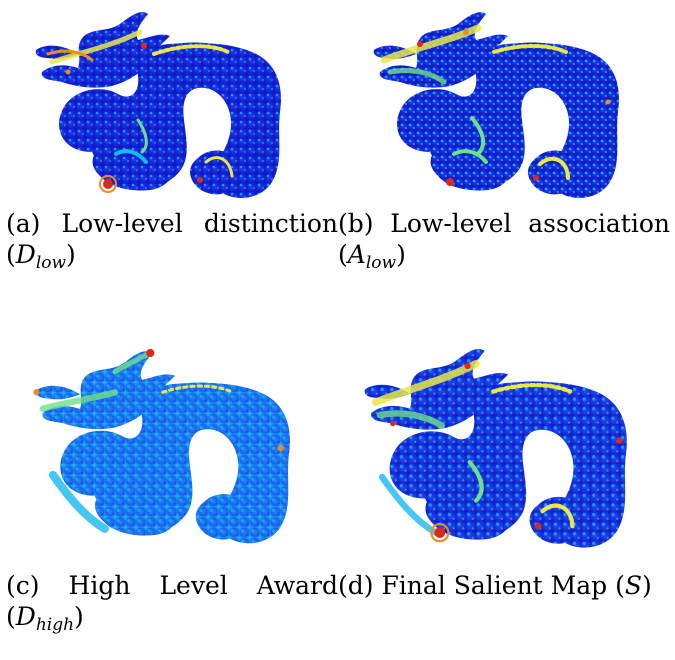 This screenshot has height=660, width=675. What do you see at coordinates (99, 585) in the screenshot?
I see `caption-c-word-1: High` at bounding box center [99, 585].